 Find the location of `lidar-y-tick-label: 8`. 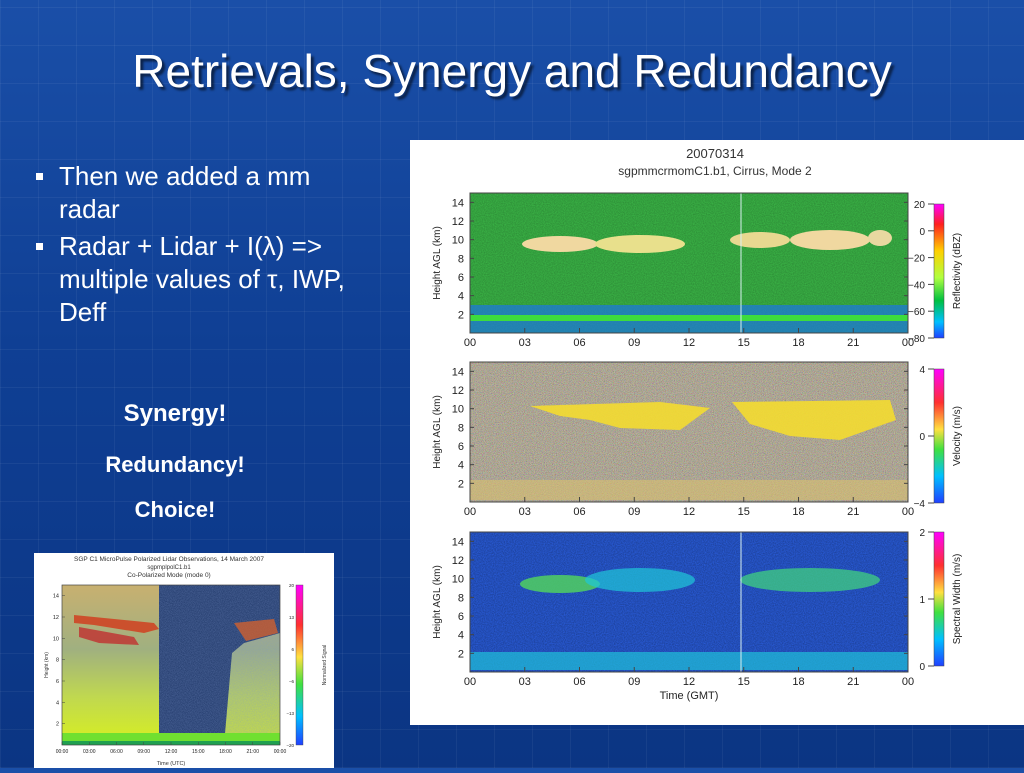

lidar-y-tick-label: 8 is located at coordinates (57, 661).